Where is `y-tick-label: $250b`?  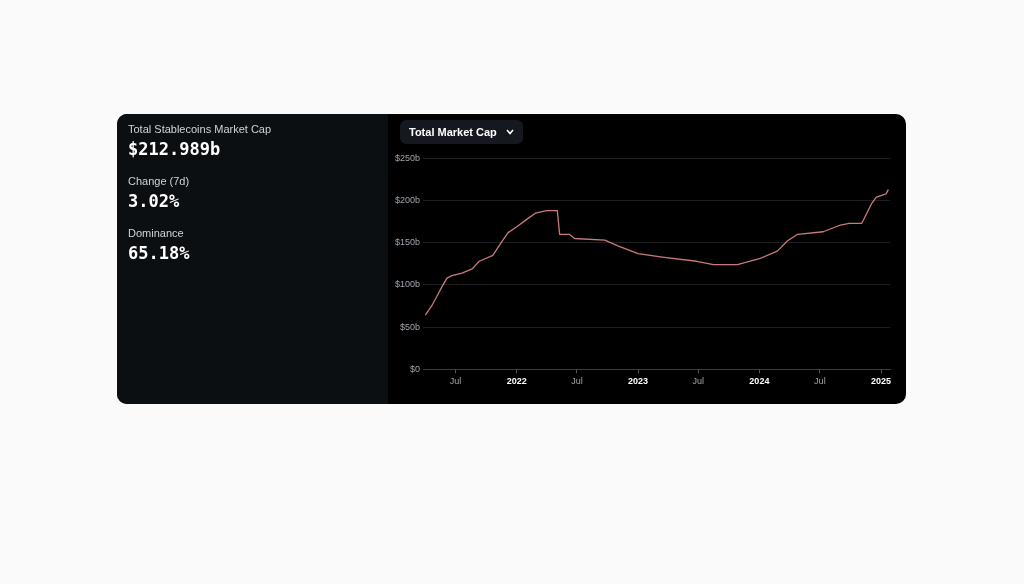
y-tick-label: $250b is located at coordinates (408, 157).